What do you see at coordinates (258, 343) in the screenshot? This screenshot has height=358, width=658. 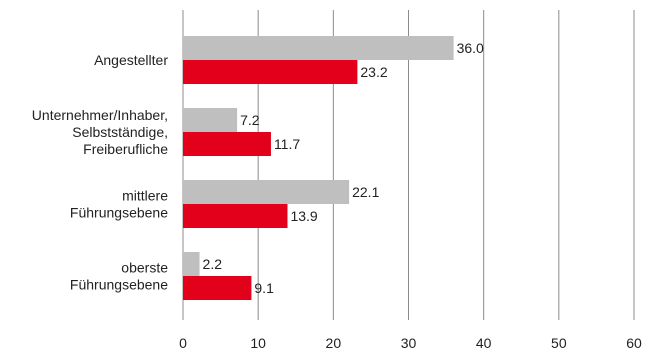 I see `x-tick-label: 10` at bounding box center [258, 343].